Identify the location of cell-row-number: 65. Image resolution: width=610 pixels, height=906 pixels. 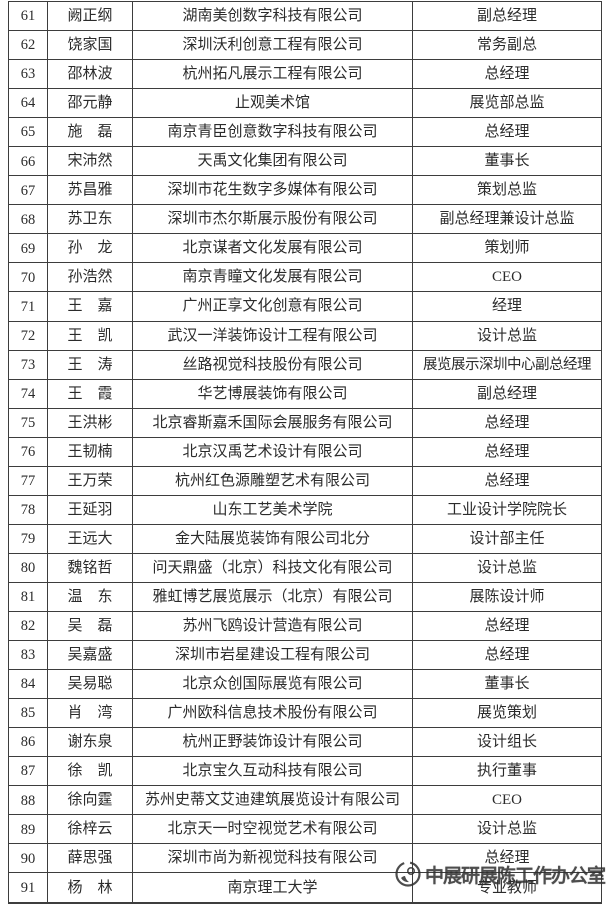
(28, 132).